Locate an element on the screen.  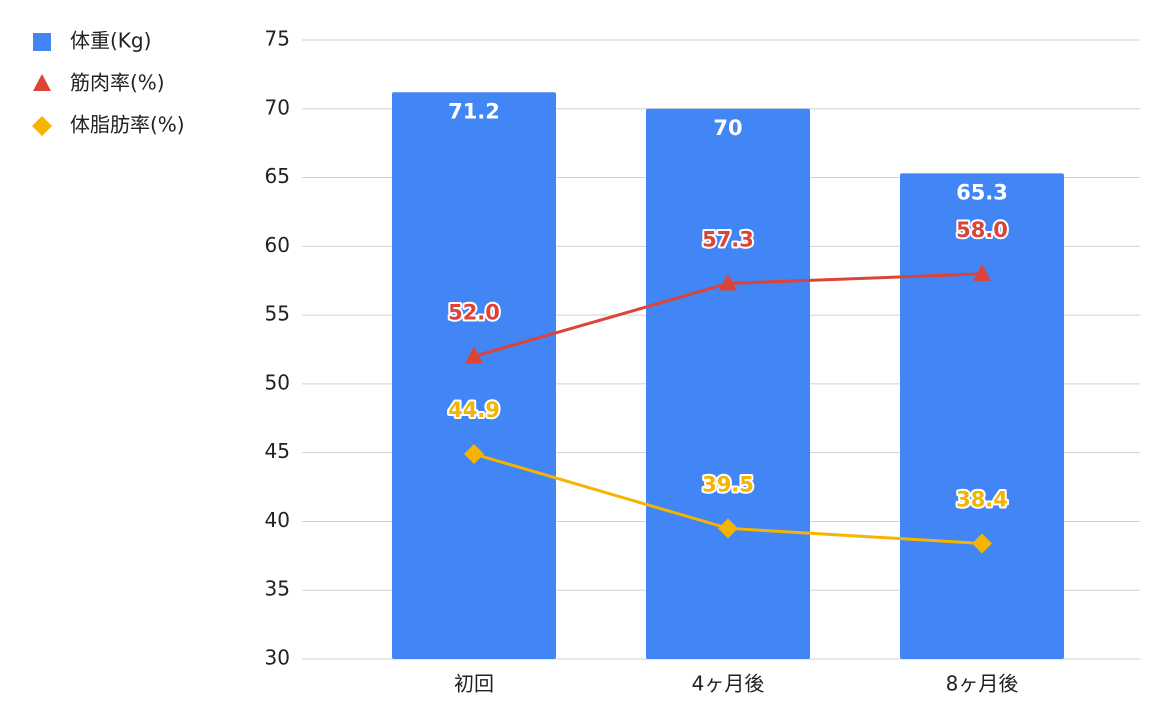
bar-value-label: 71.2 is located at coordinates (474, 111).